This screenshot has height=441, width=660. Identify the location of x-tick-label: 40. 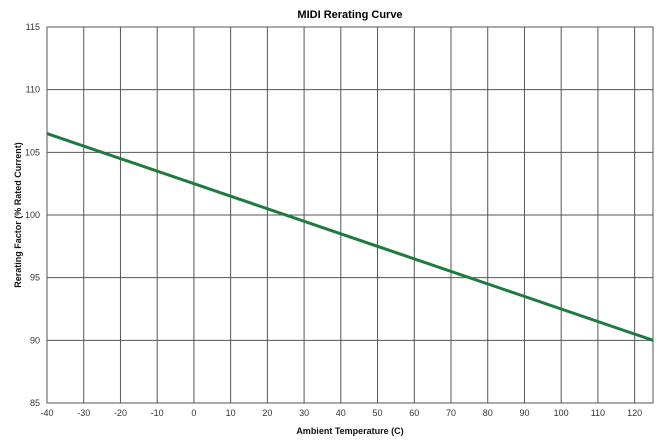
(341, 413).